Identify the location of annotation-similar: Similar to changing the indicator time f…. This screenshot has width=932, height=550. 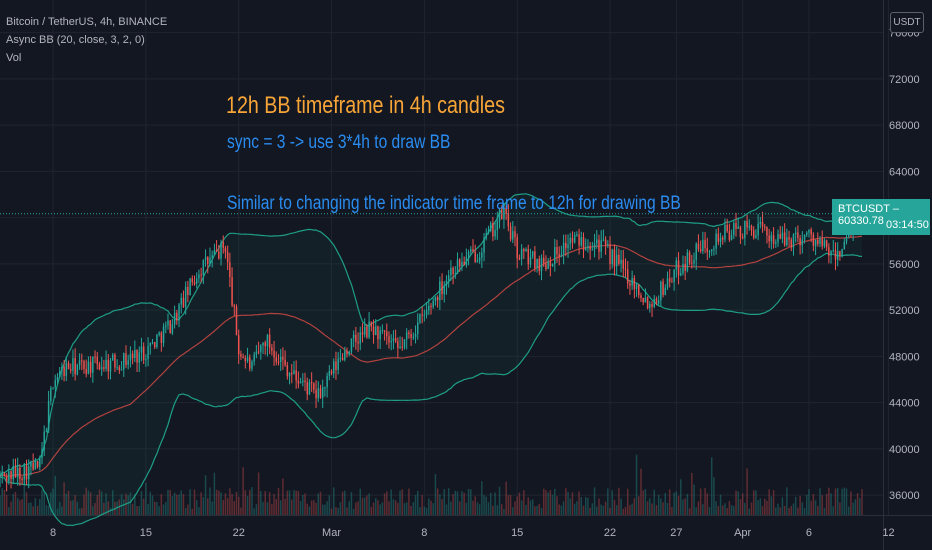
(454, 203).